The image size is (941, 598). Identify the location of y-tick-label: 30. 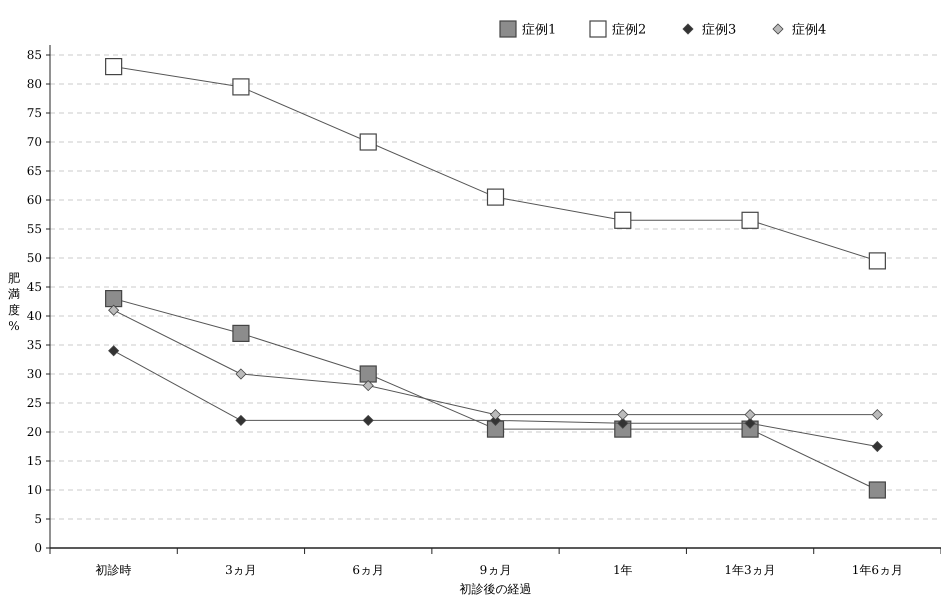
(34, 374).